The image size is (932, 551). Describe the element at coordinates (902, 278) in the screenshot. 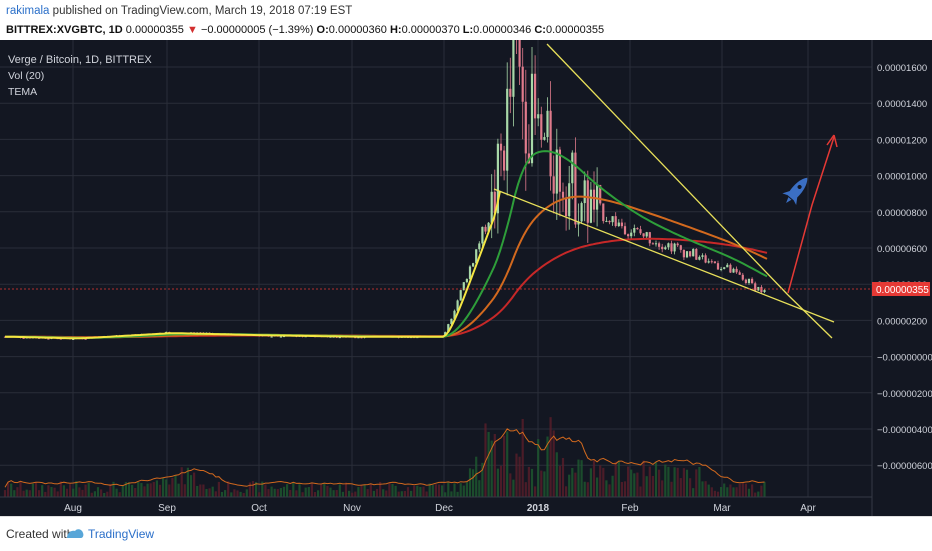

I see `price-axis` at that location.